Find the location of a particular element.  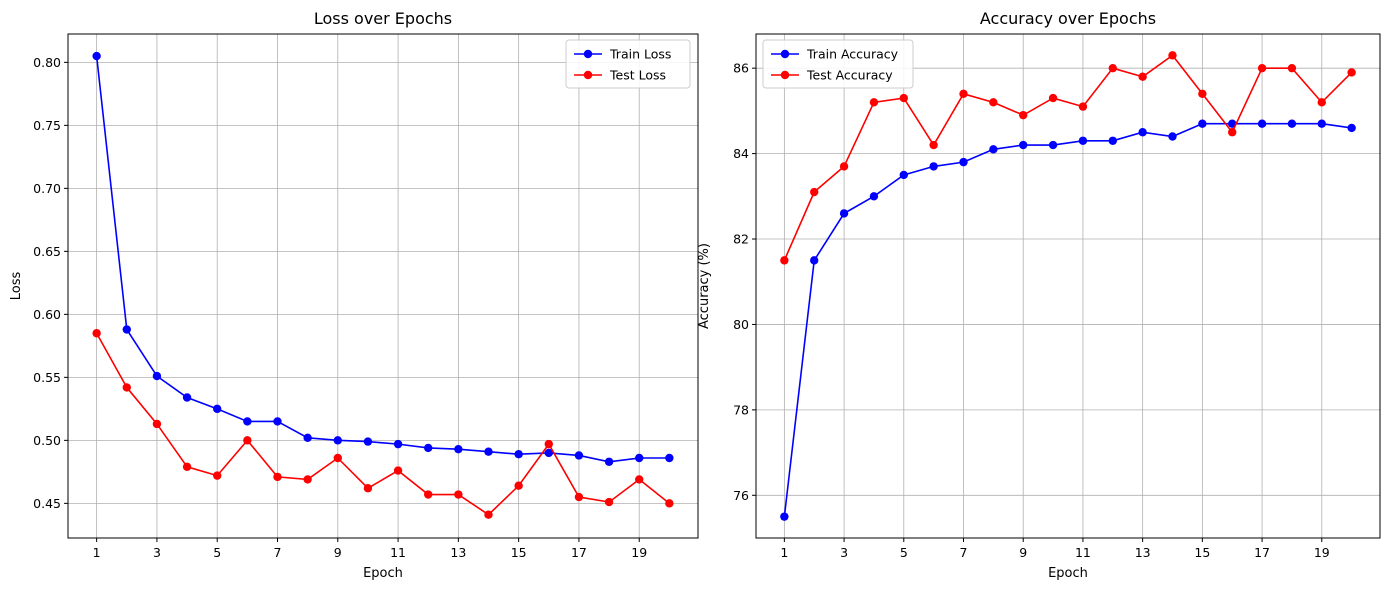

y-tick-label: 0.75 is located at coordinates (47, 125).